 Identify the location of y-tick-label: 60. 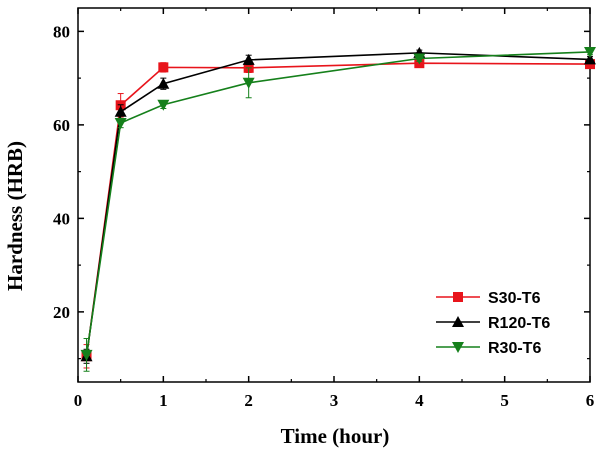
(61, 125).